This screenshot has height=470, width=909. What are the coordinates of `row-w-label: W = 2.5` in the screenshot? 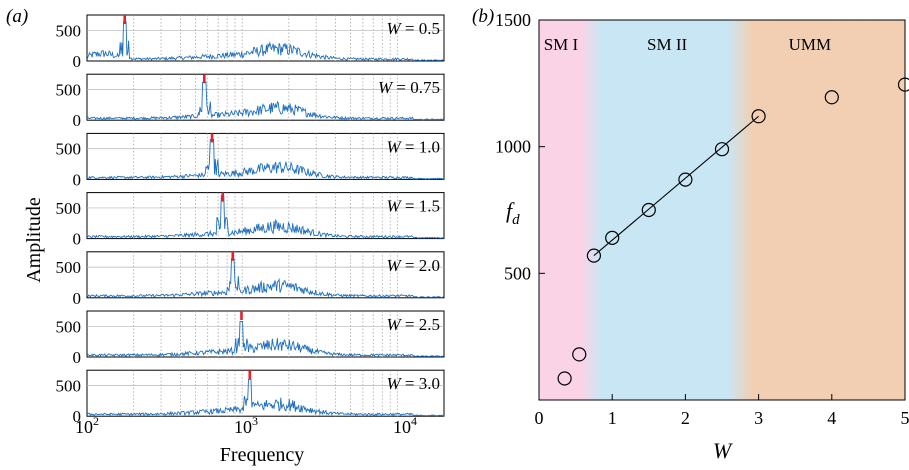 It's located at (413, 324).